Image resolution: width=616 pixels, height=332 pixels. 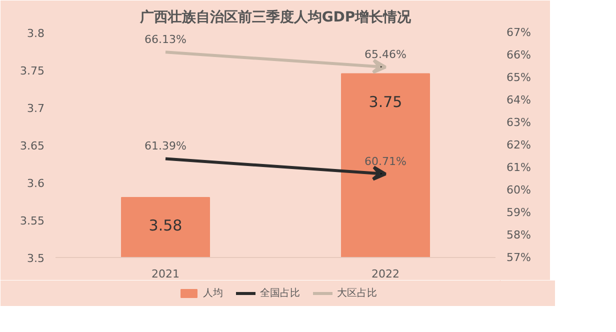 What do you see at coordinates (36, 108) in the screenshot?
I see `y-tick-label: 3.7` at bounding box center [36, 108].